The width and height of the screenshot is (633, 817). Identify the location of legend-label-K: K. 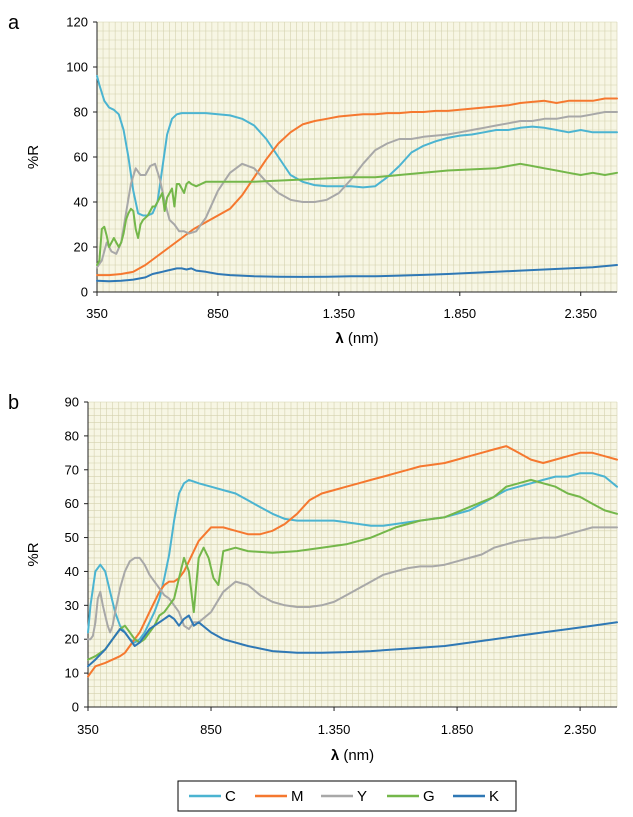
(494, 796).